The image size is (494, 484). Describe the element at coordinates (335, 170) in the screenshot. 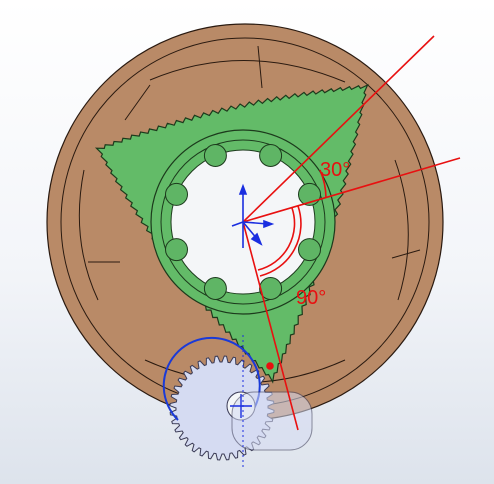

I see `angle-label-30: 30°` at that location.